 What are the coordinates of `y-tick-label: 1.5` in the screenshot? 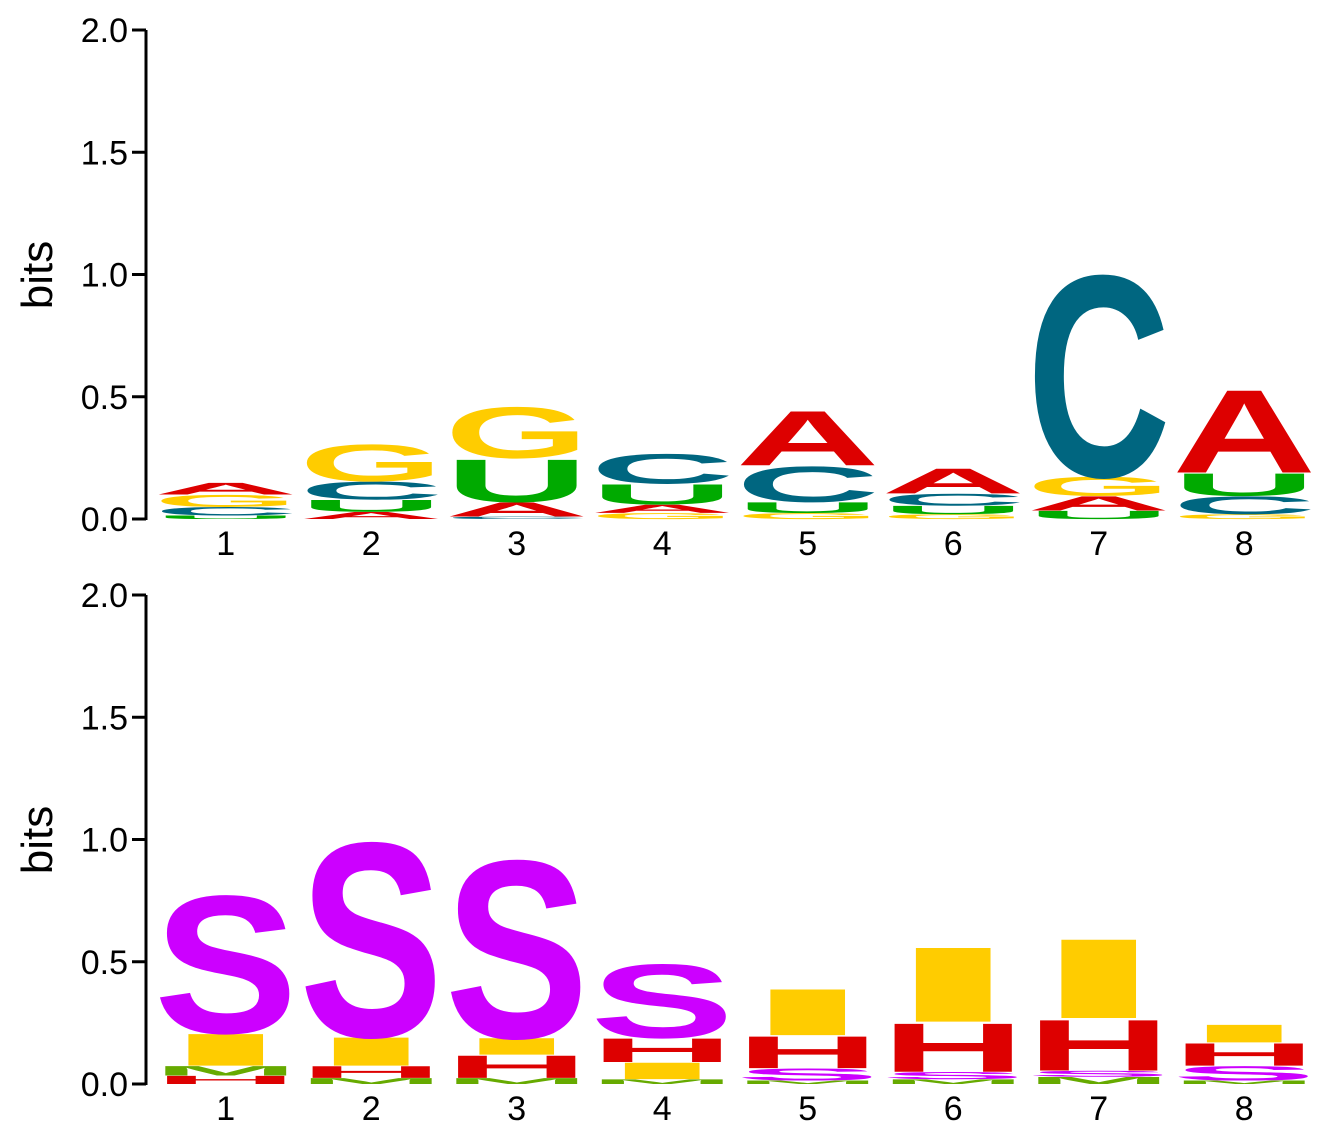 It's located at (104, 718).